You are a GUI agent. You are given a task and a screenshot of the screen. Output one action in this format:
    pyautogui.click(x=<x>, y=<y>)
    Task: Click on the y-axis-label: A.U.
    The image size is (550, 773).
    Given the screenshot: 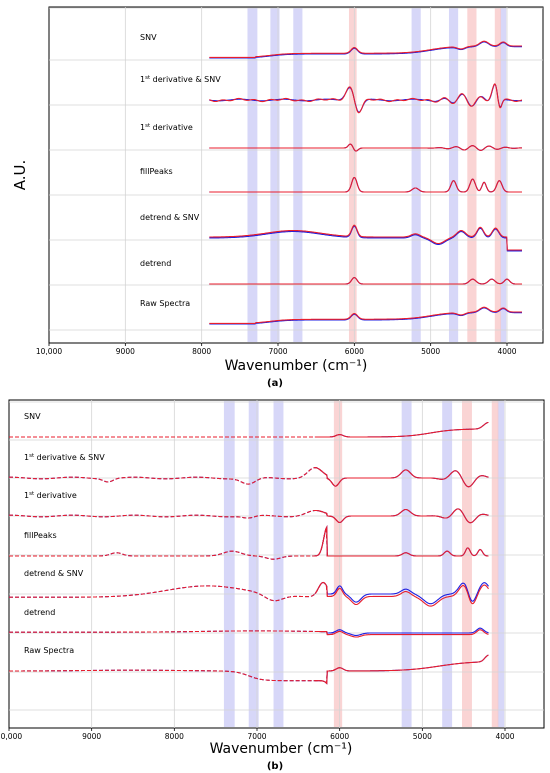 What is the action you would take?
    pyautogui.click(x=20, y=175)
    